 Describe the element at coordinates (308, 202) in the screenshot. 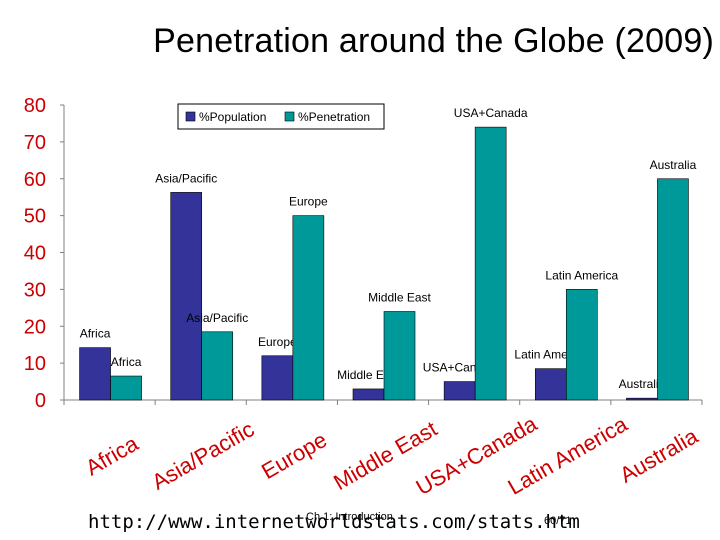

I see `data-label-penetration-europe: Europe` at that location.